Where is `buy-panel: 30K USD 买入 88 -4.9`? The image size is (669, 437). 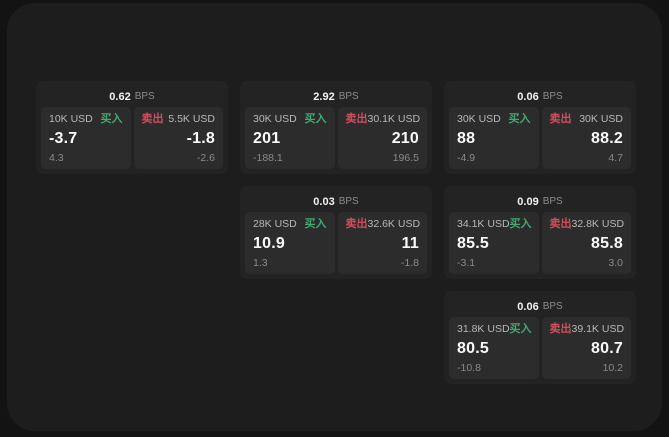
buy-panel: 30K USD 买入 88 -4.9 is located at coordinates (494, 138).